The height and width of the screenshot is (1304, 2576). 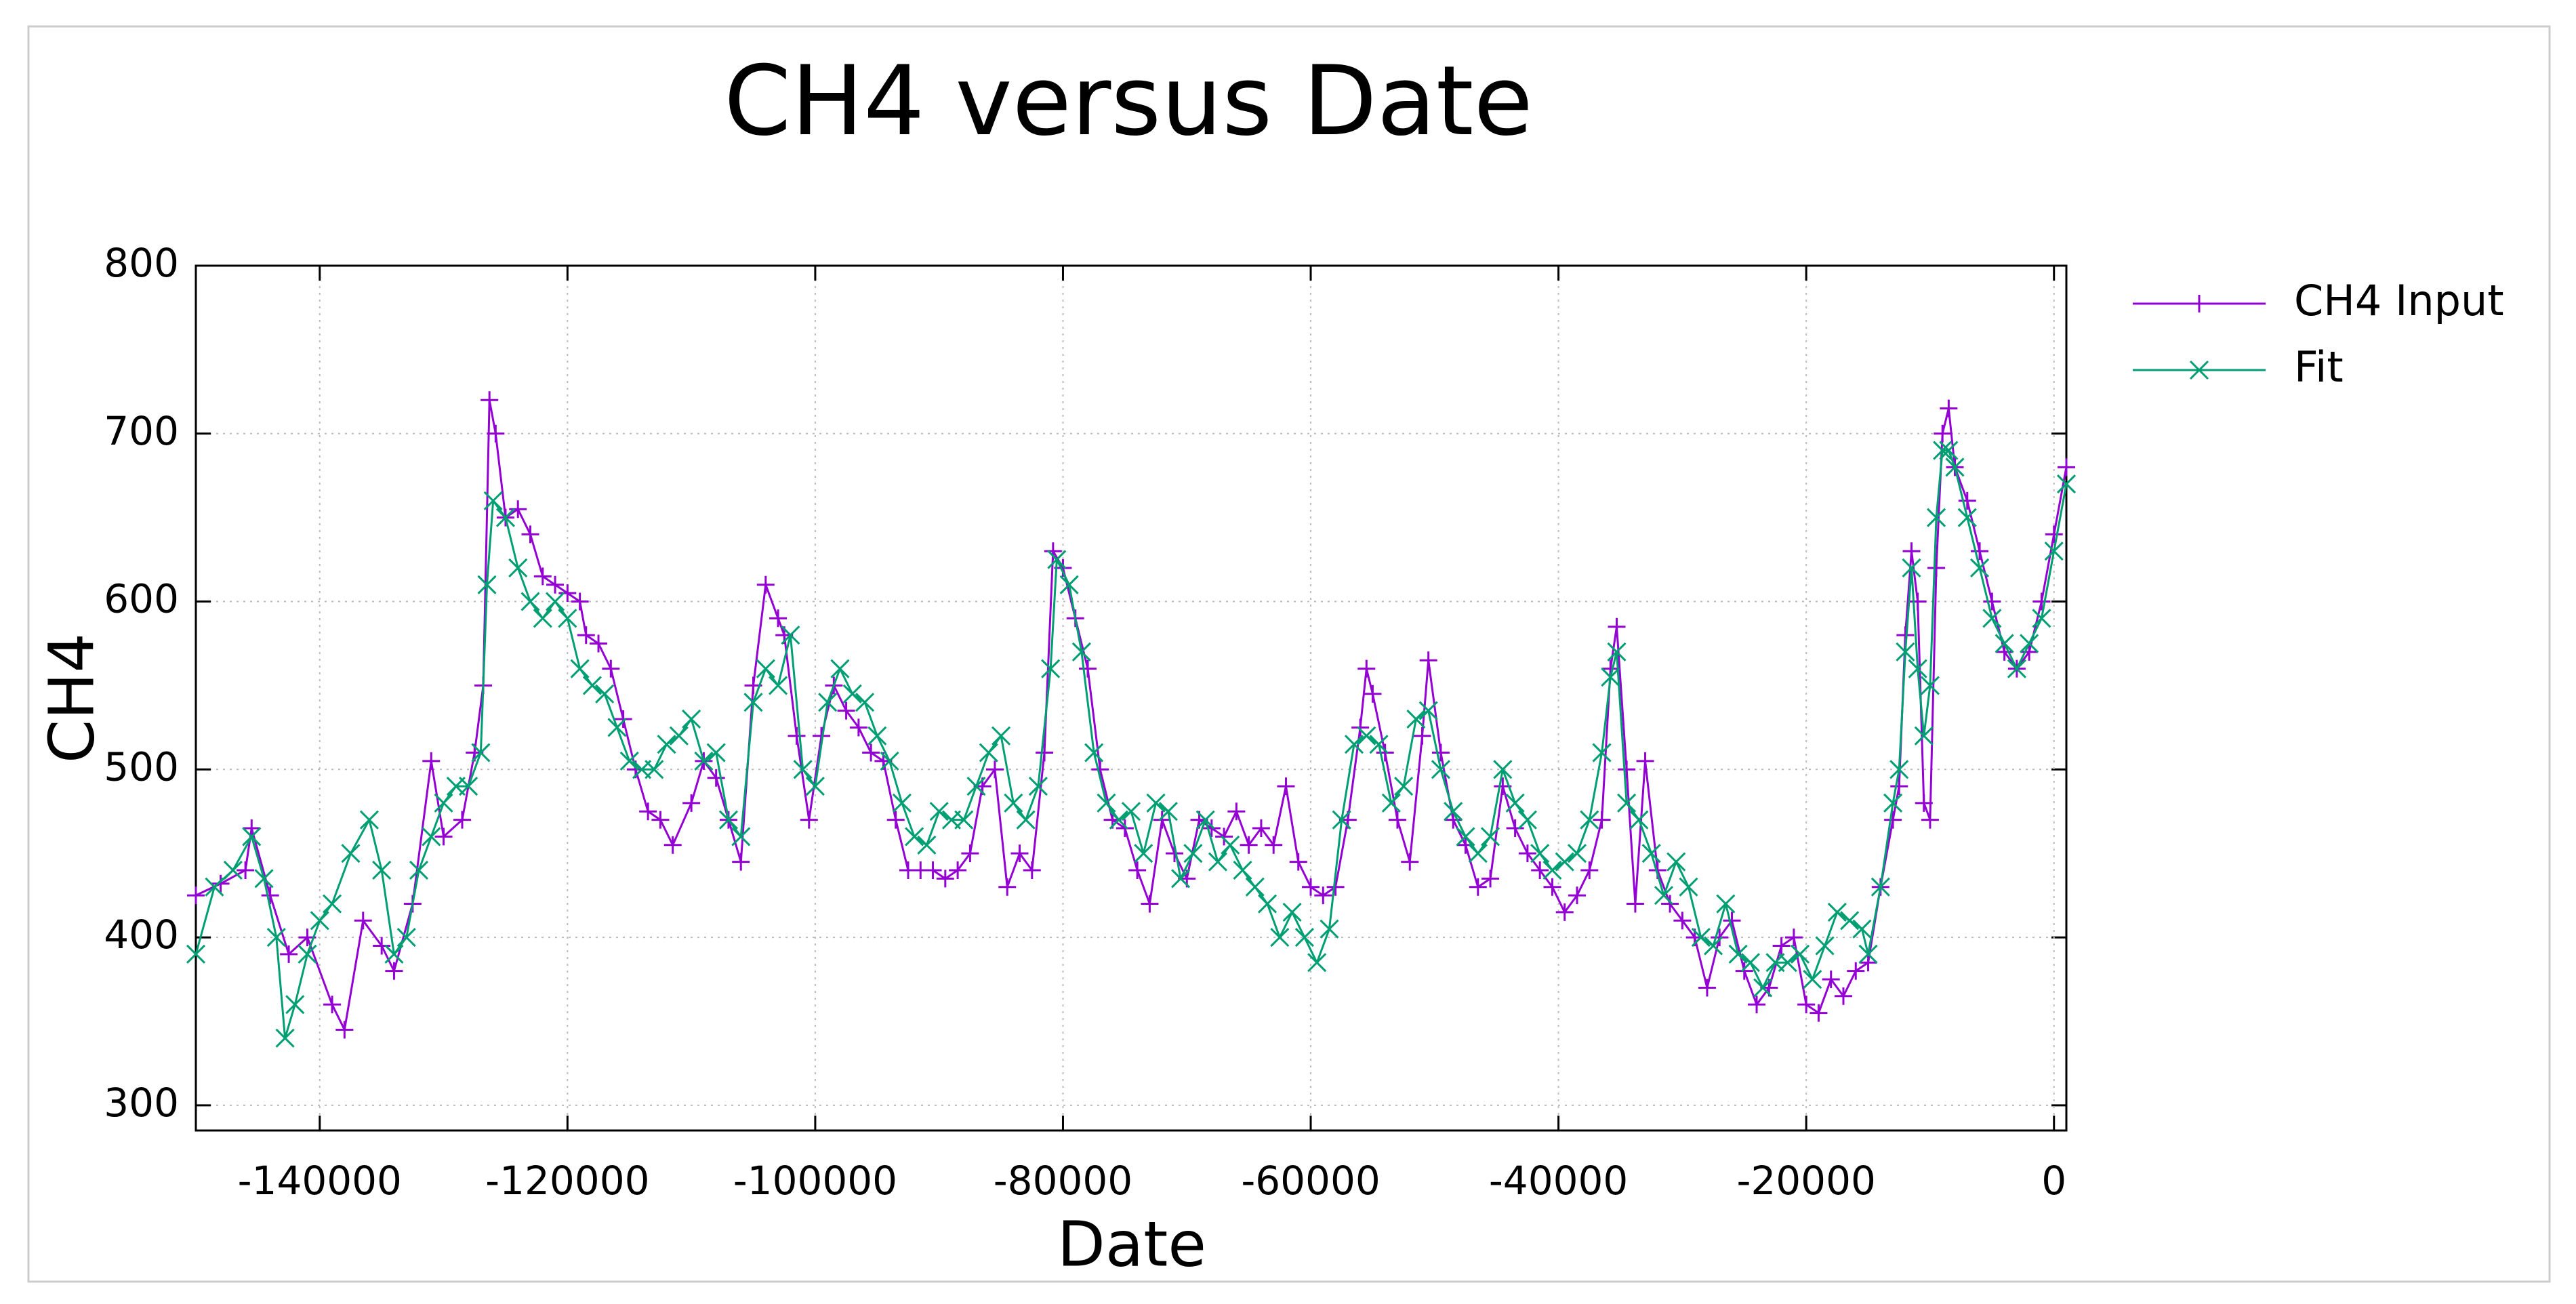 What do you see at coordinates (142, 599) in the screenshot?
I see `y-tick-label: 600` at bounding box center [142, 599].